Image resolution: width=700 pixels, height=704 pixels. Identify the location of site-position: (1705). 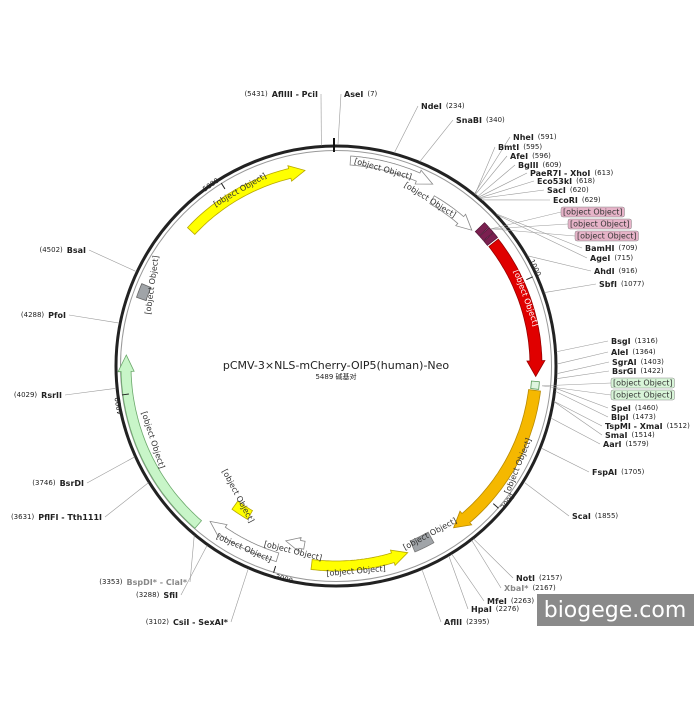
(633, 472).